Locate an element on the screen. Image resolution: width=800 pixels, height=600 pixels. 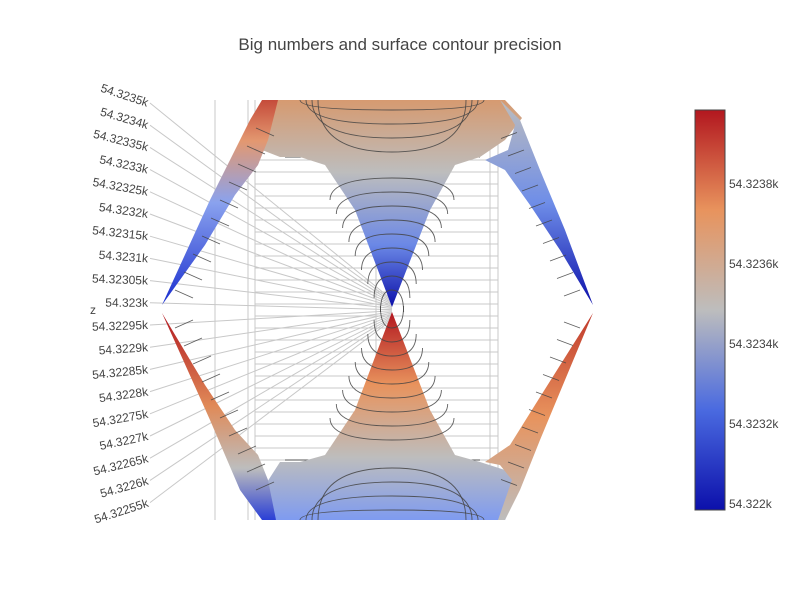
surface-top-center is located at coordinates (392, 203).